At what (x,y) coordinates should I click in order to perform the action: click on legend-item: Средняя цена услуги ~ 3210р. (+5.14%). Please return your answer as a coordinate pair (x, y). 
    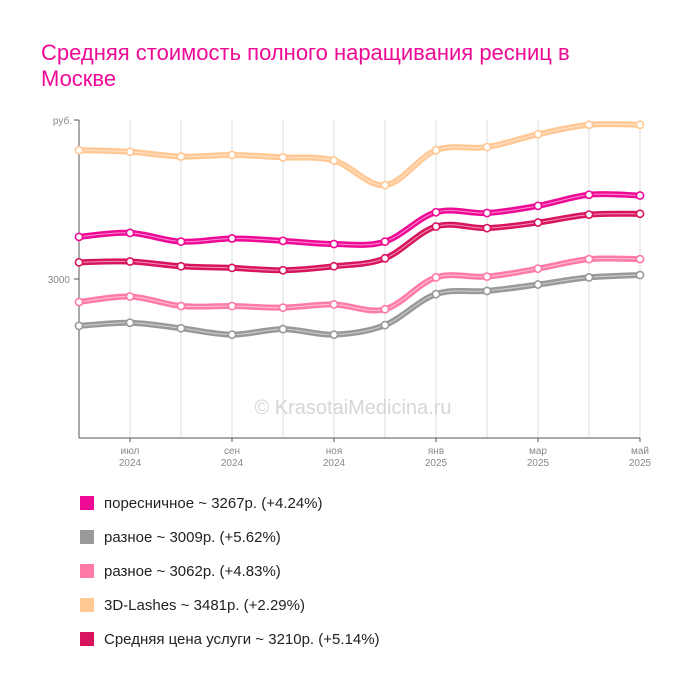
    Looking at the image, I should click on (230, 639).